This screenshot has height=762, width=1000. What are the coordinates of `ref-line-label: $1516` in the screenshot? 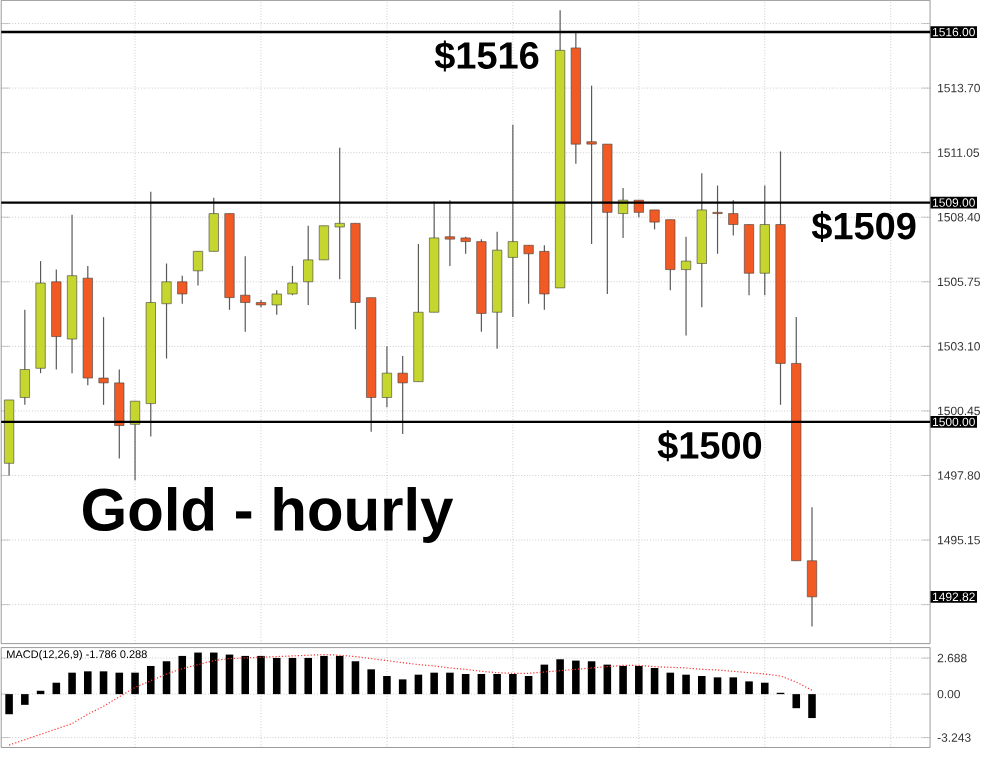 It's located at (486, 56).